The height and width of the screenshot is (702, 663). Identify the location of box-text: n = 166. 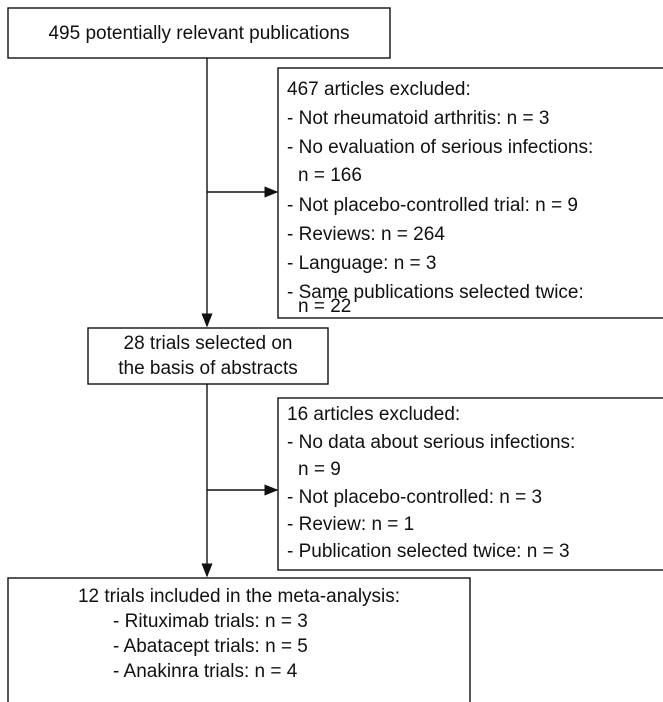
(330, 175).